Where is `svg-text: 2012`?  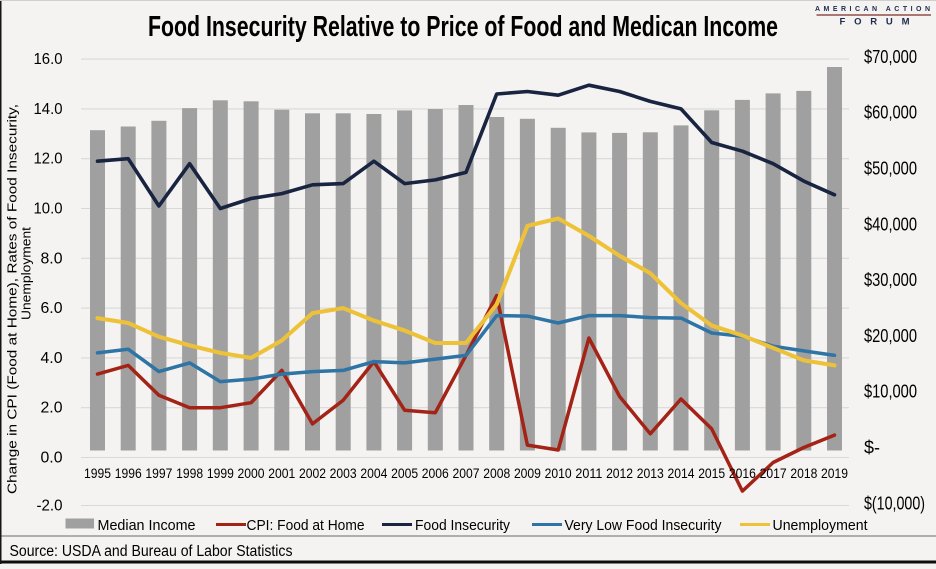
svg-text: 2012 is located at coordinates (619, 473).